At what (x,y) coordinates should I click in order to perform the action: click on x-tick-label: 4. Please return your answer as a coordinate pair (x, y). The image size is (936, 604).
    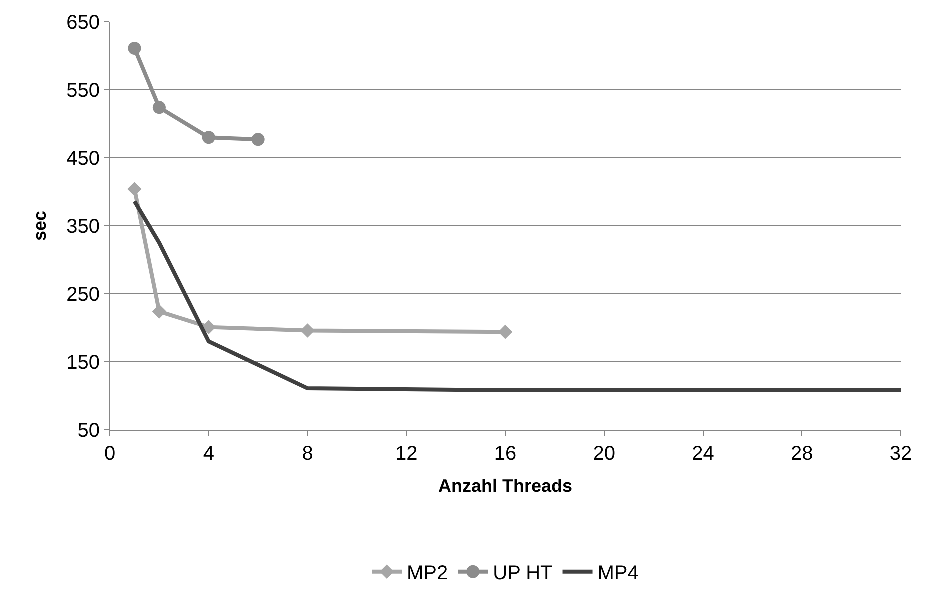
    Looking at the image, I should click on (208, 454).